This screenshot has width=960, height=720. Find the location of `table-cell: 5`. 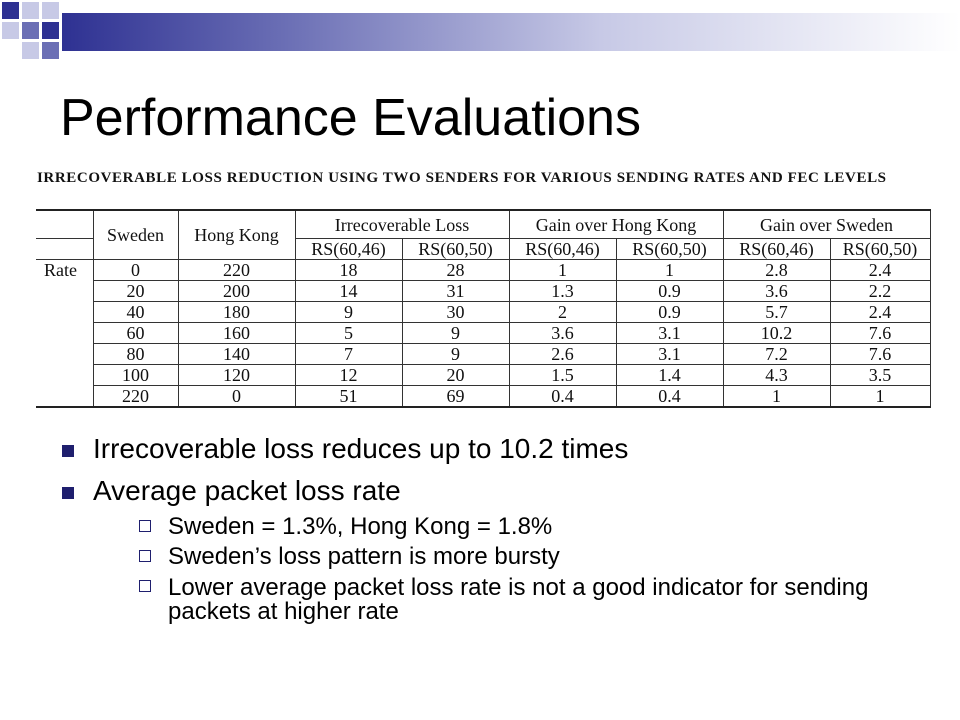

table-cell: 5 is located at coordinates (348, 333).